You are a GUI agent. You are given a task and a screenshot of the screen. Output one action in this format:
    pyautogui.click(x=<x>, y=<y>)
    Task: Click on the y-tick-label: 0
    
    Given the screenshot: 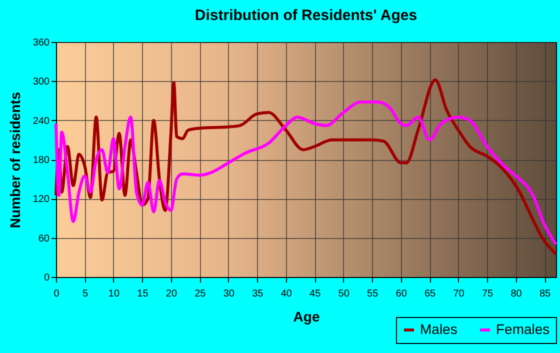 What is the action you would take?
    pyautogui.click(x=47, y=278)
    